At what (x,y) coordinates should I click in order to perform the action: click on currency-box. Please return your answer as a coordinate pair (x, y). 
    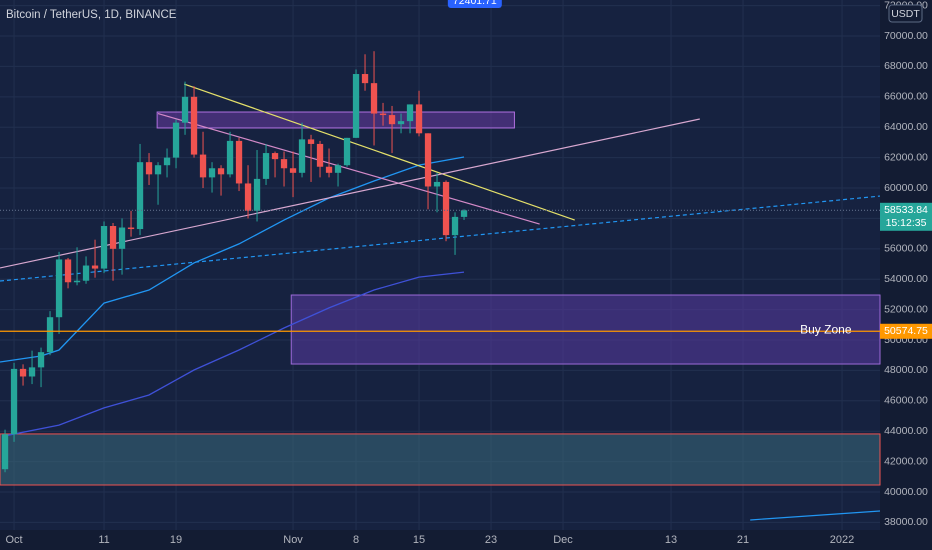
    Looking at the image, I should click on (905, 13).